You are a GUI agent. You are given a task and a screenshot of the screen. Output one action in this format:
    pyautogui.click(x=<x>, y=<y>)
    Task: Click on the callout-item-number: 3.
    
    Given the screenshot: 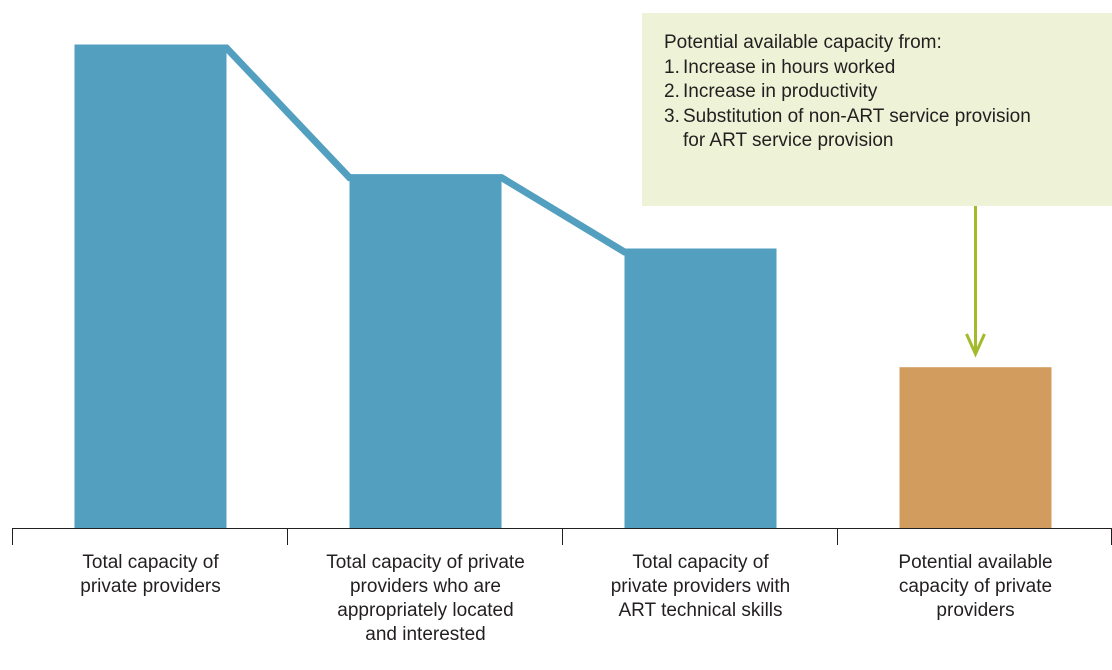 What is the action you would take?
    pyautogui.click(x=672, y=116)
    